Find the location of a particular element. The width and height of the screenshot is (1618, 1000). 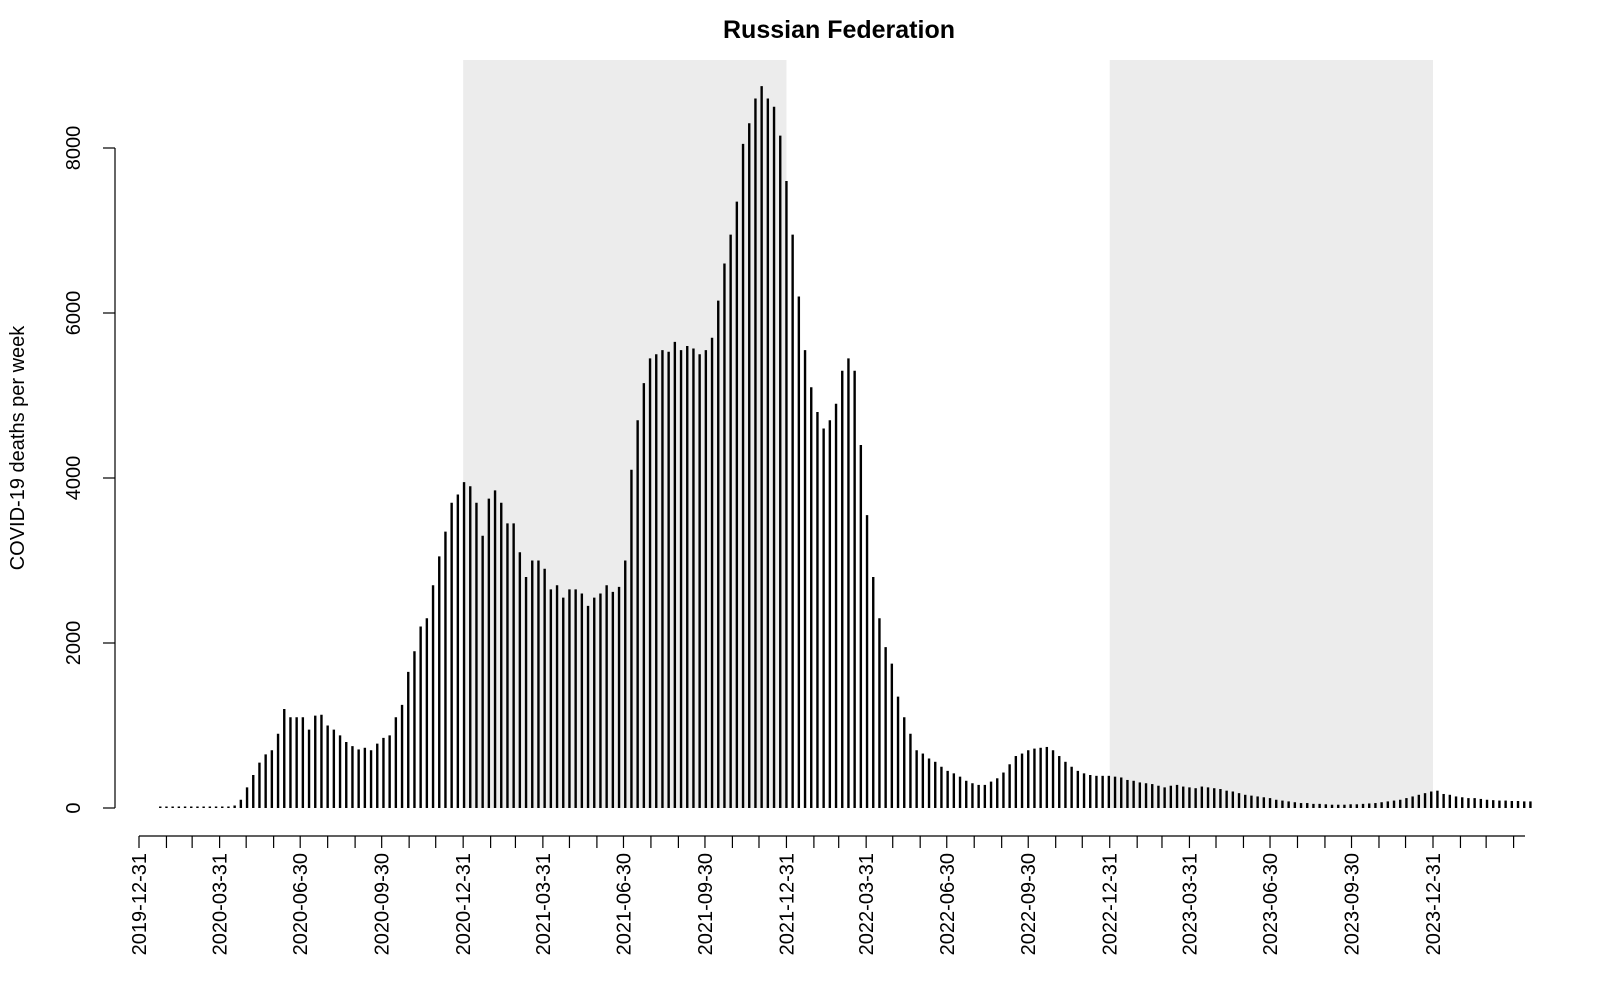

x-tick-label: 2020-12-31 is located at coordinates (464, 904).